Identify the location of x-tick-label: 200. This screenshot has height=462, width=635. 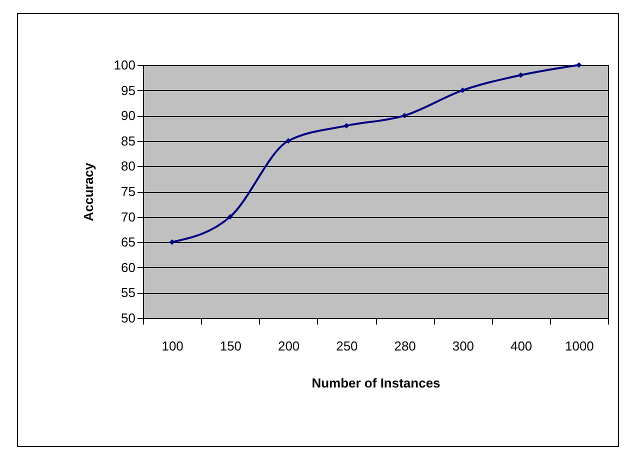
(289, 346).